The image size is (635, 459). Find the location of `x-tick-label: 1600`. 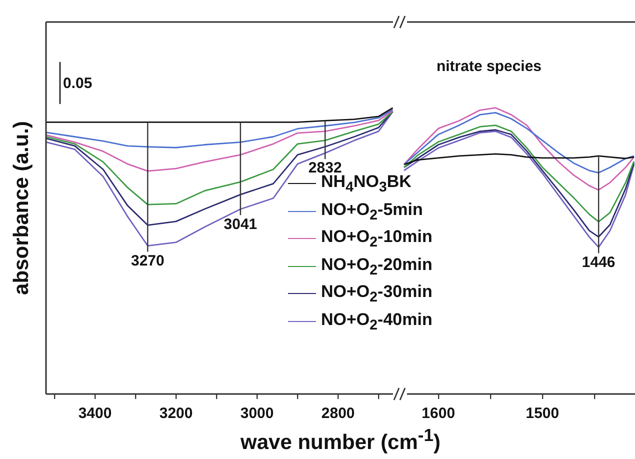

x-tick-label: 1600 is located at coordinates (439, 413).